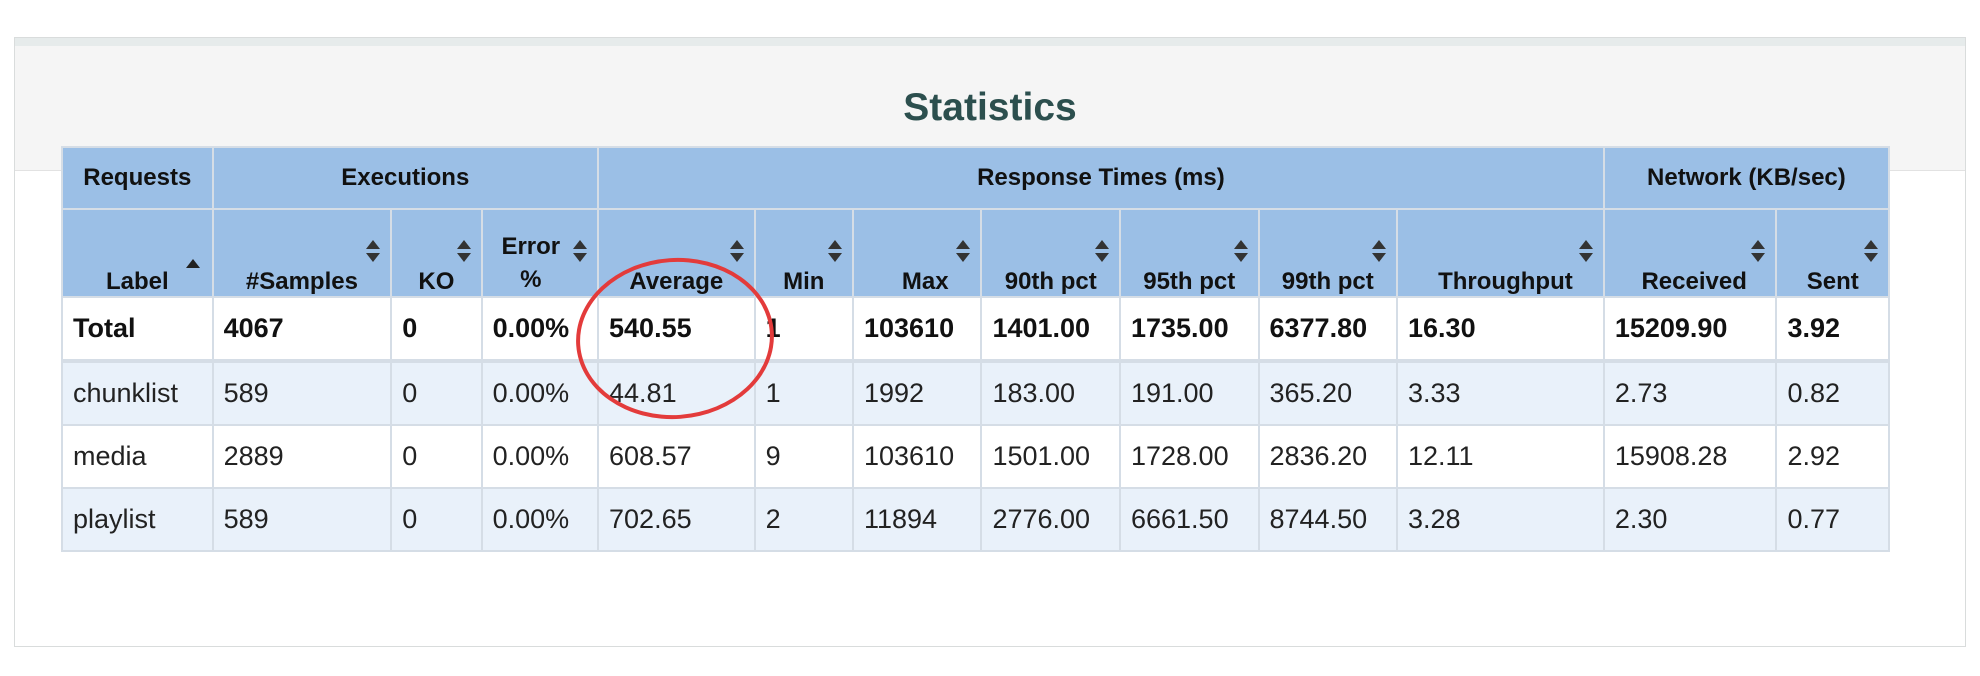 The width and height of the screenshot is (1980, 676). Describe the element at coordinates (1050, 253) in the screenshot. I see `column-header-90th-pct: 90th pct` at that location.